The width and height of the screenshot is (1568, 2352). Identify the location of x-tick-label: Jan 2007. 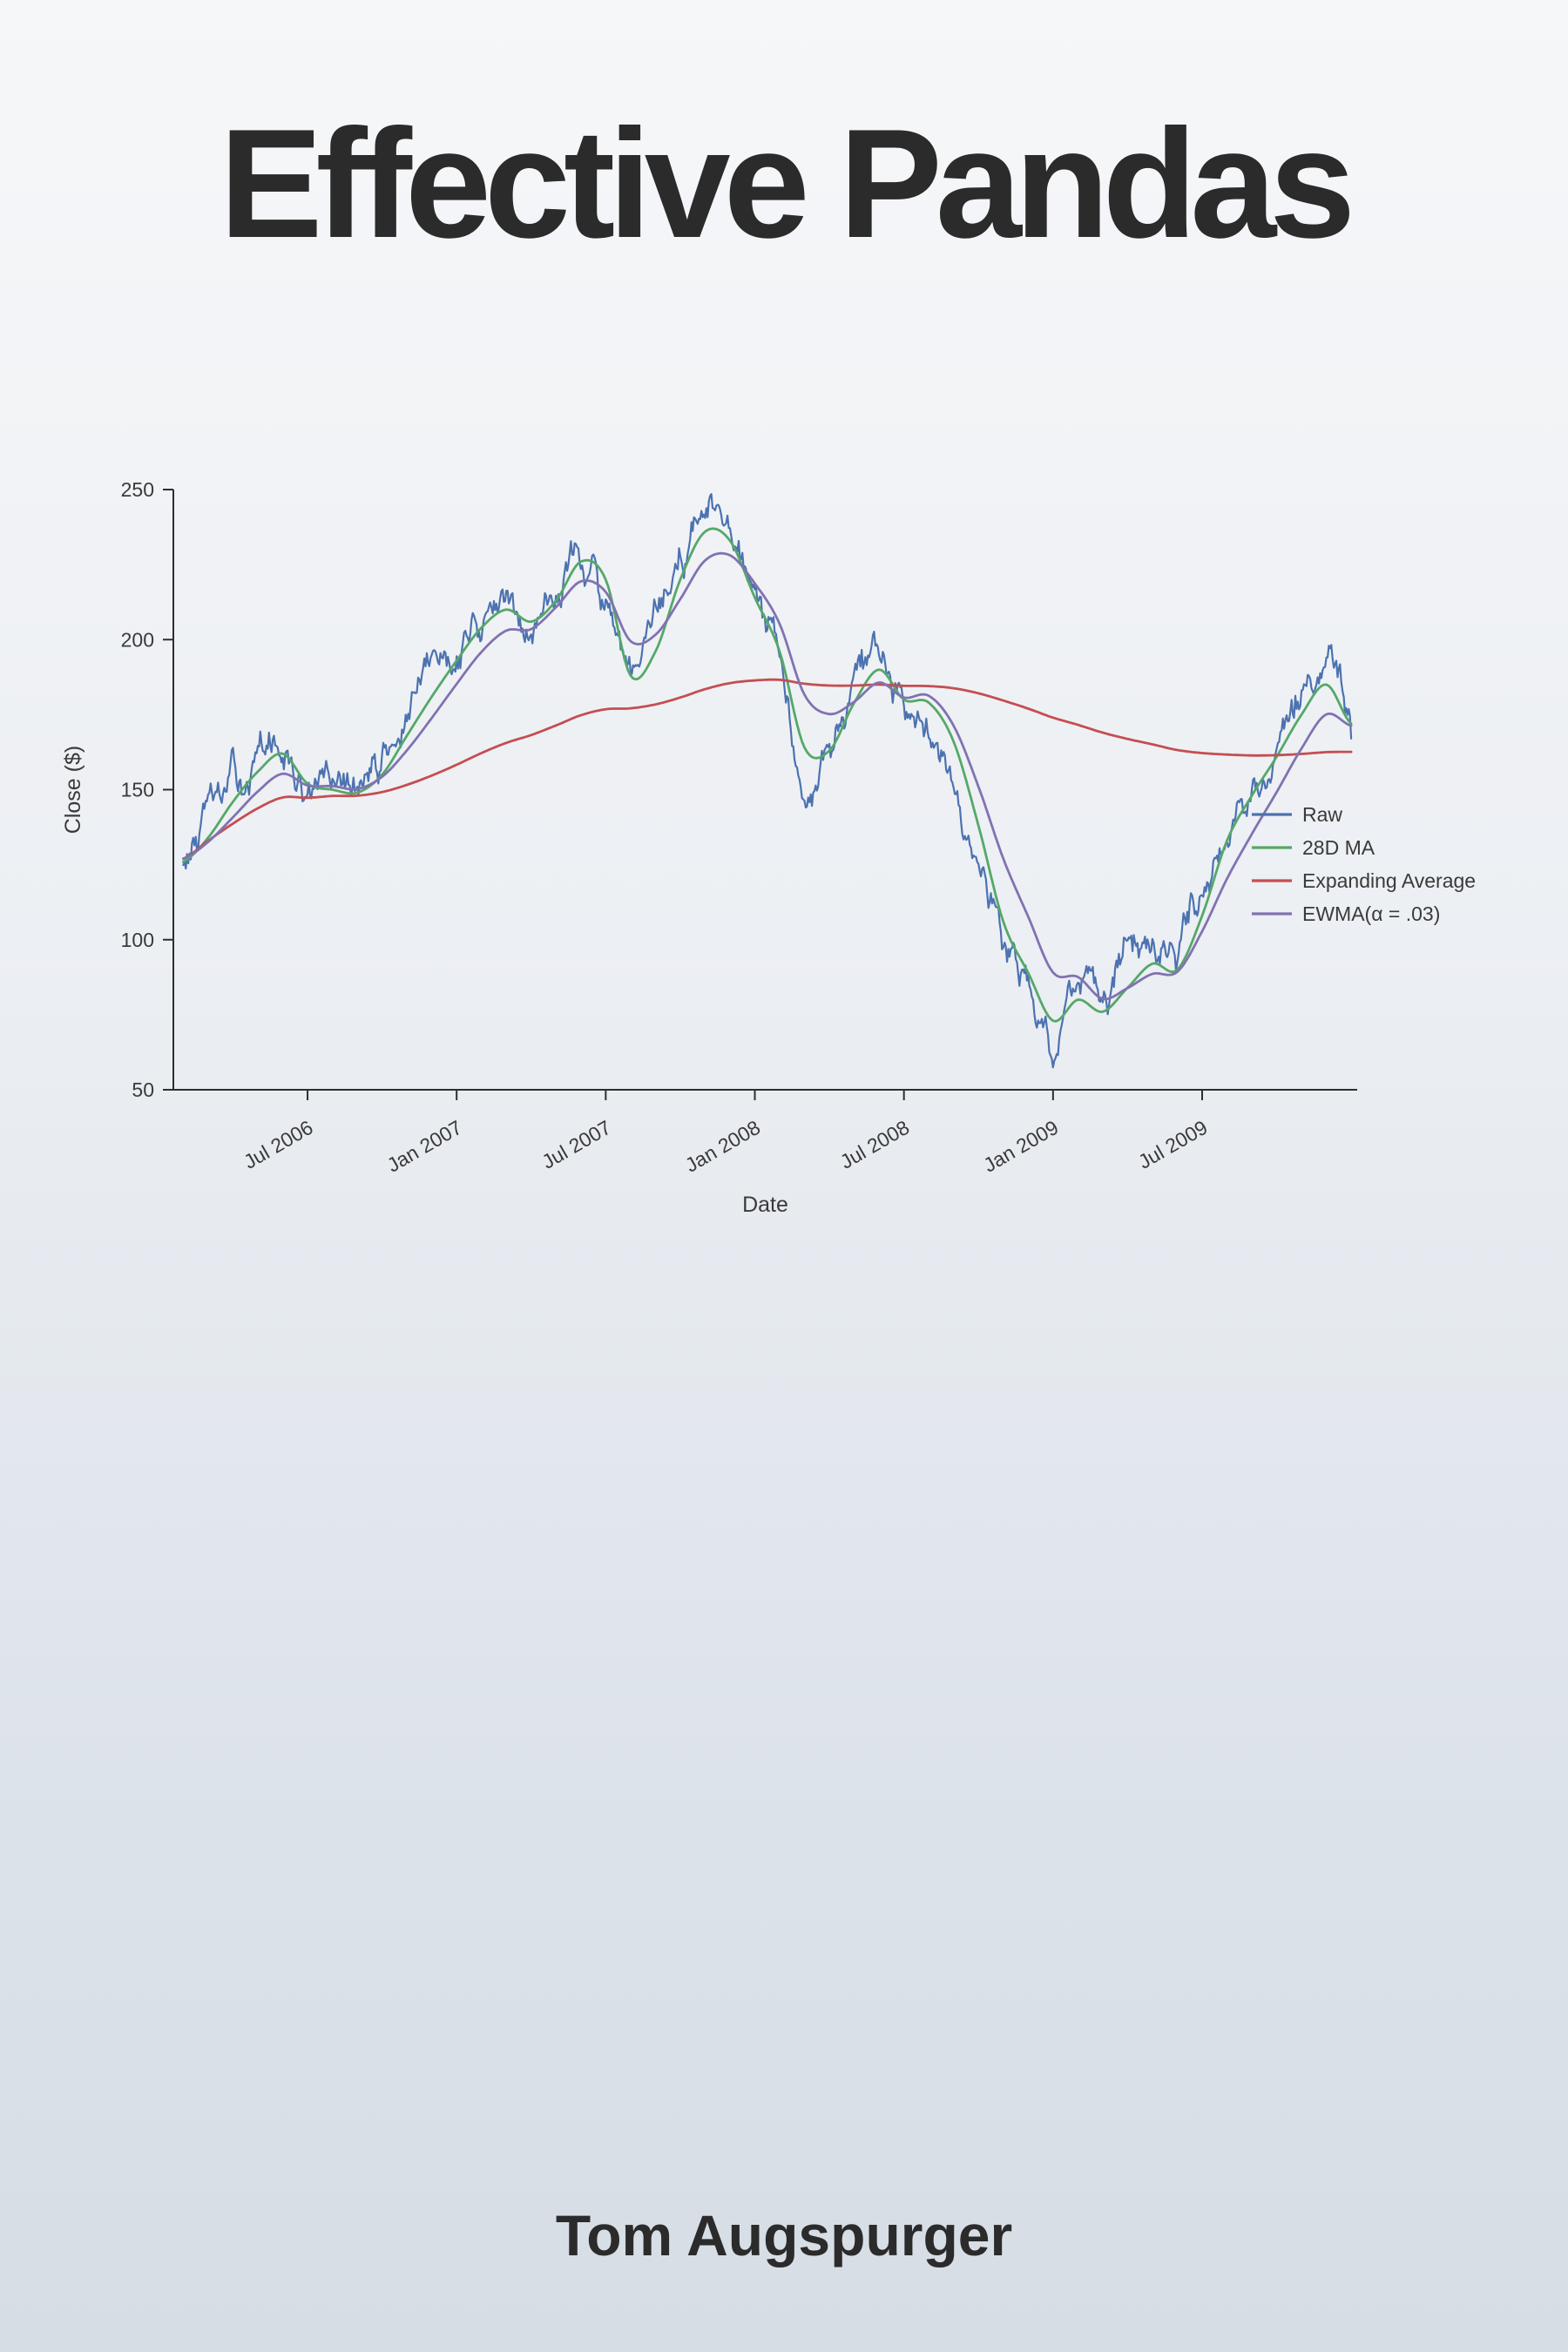
(425, 1146).